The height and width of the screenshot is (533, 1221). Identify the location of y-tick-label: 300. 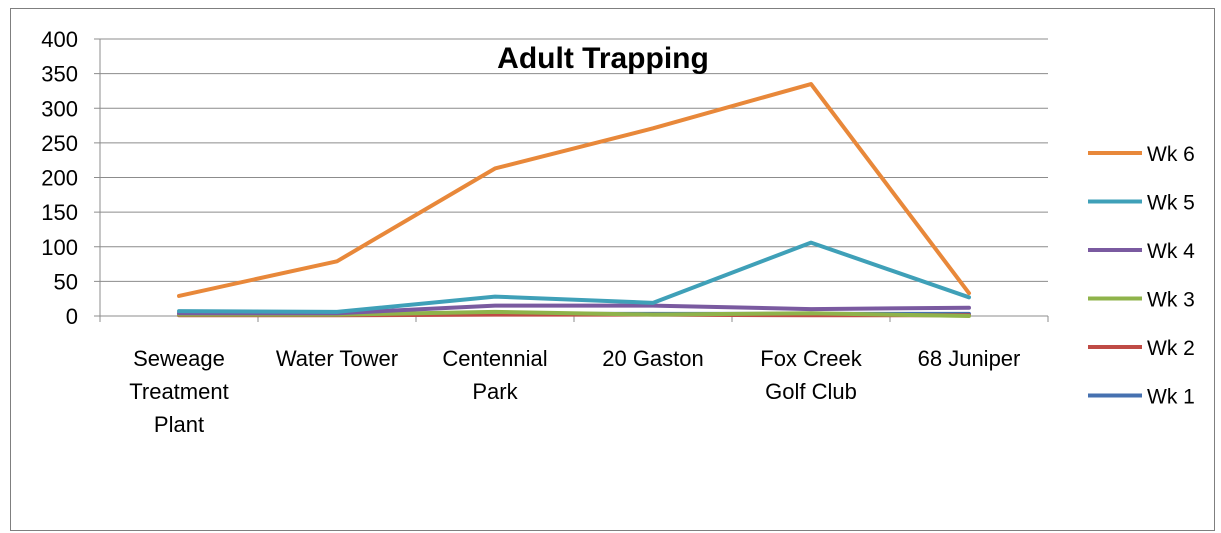
(59, 108).